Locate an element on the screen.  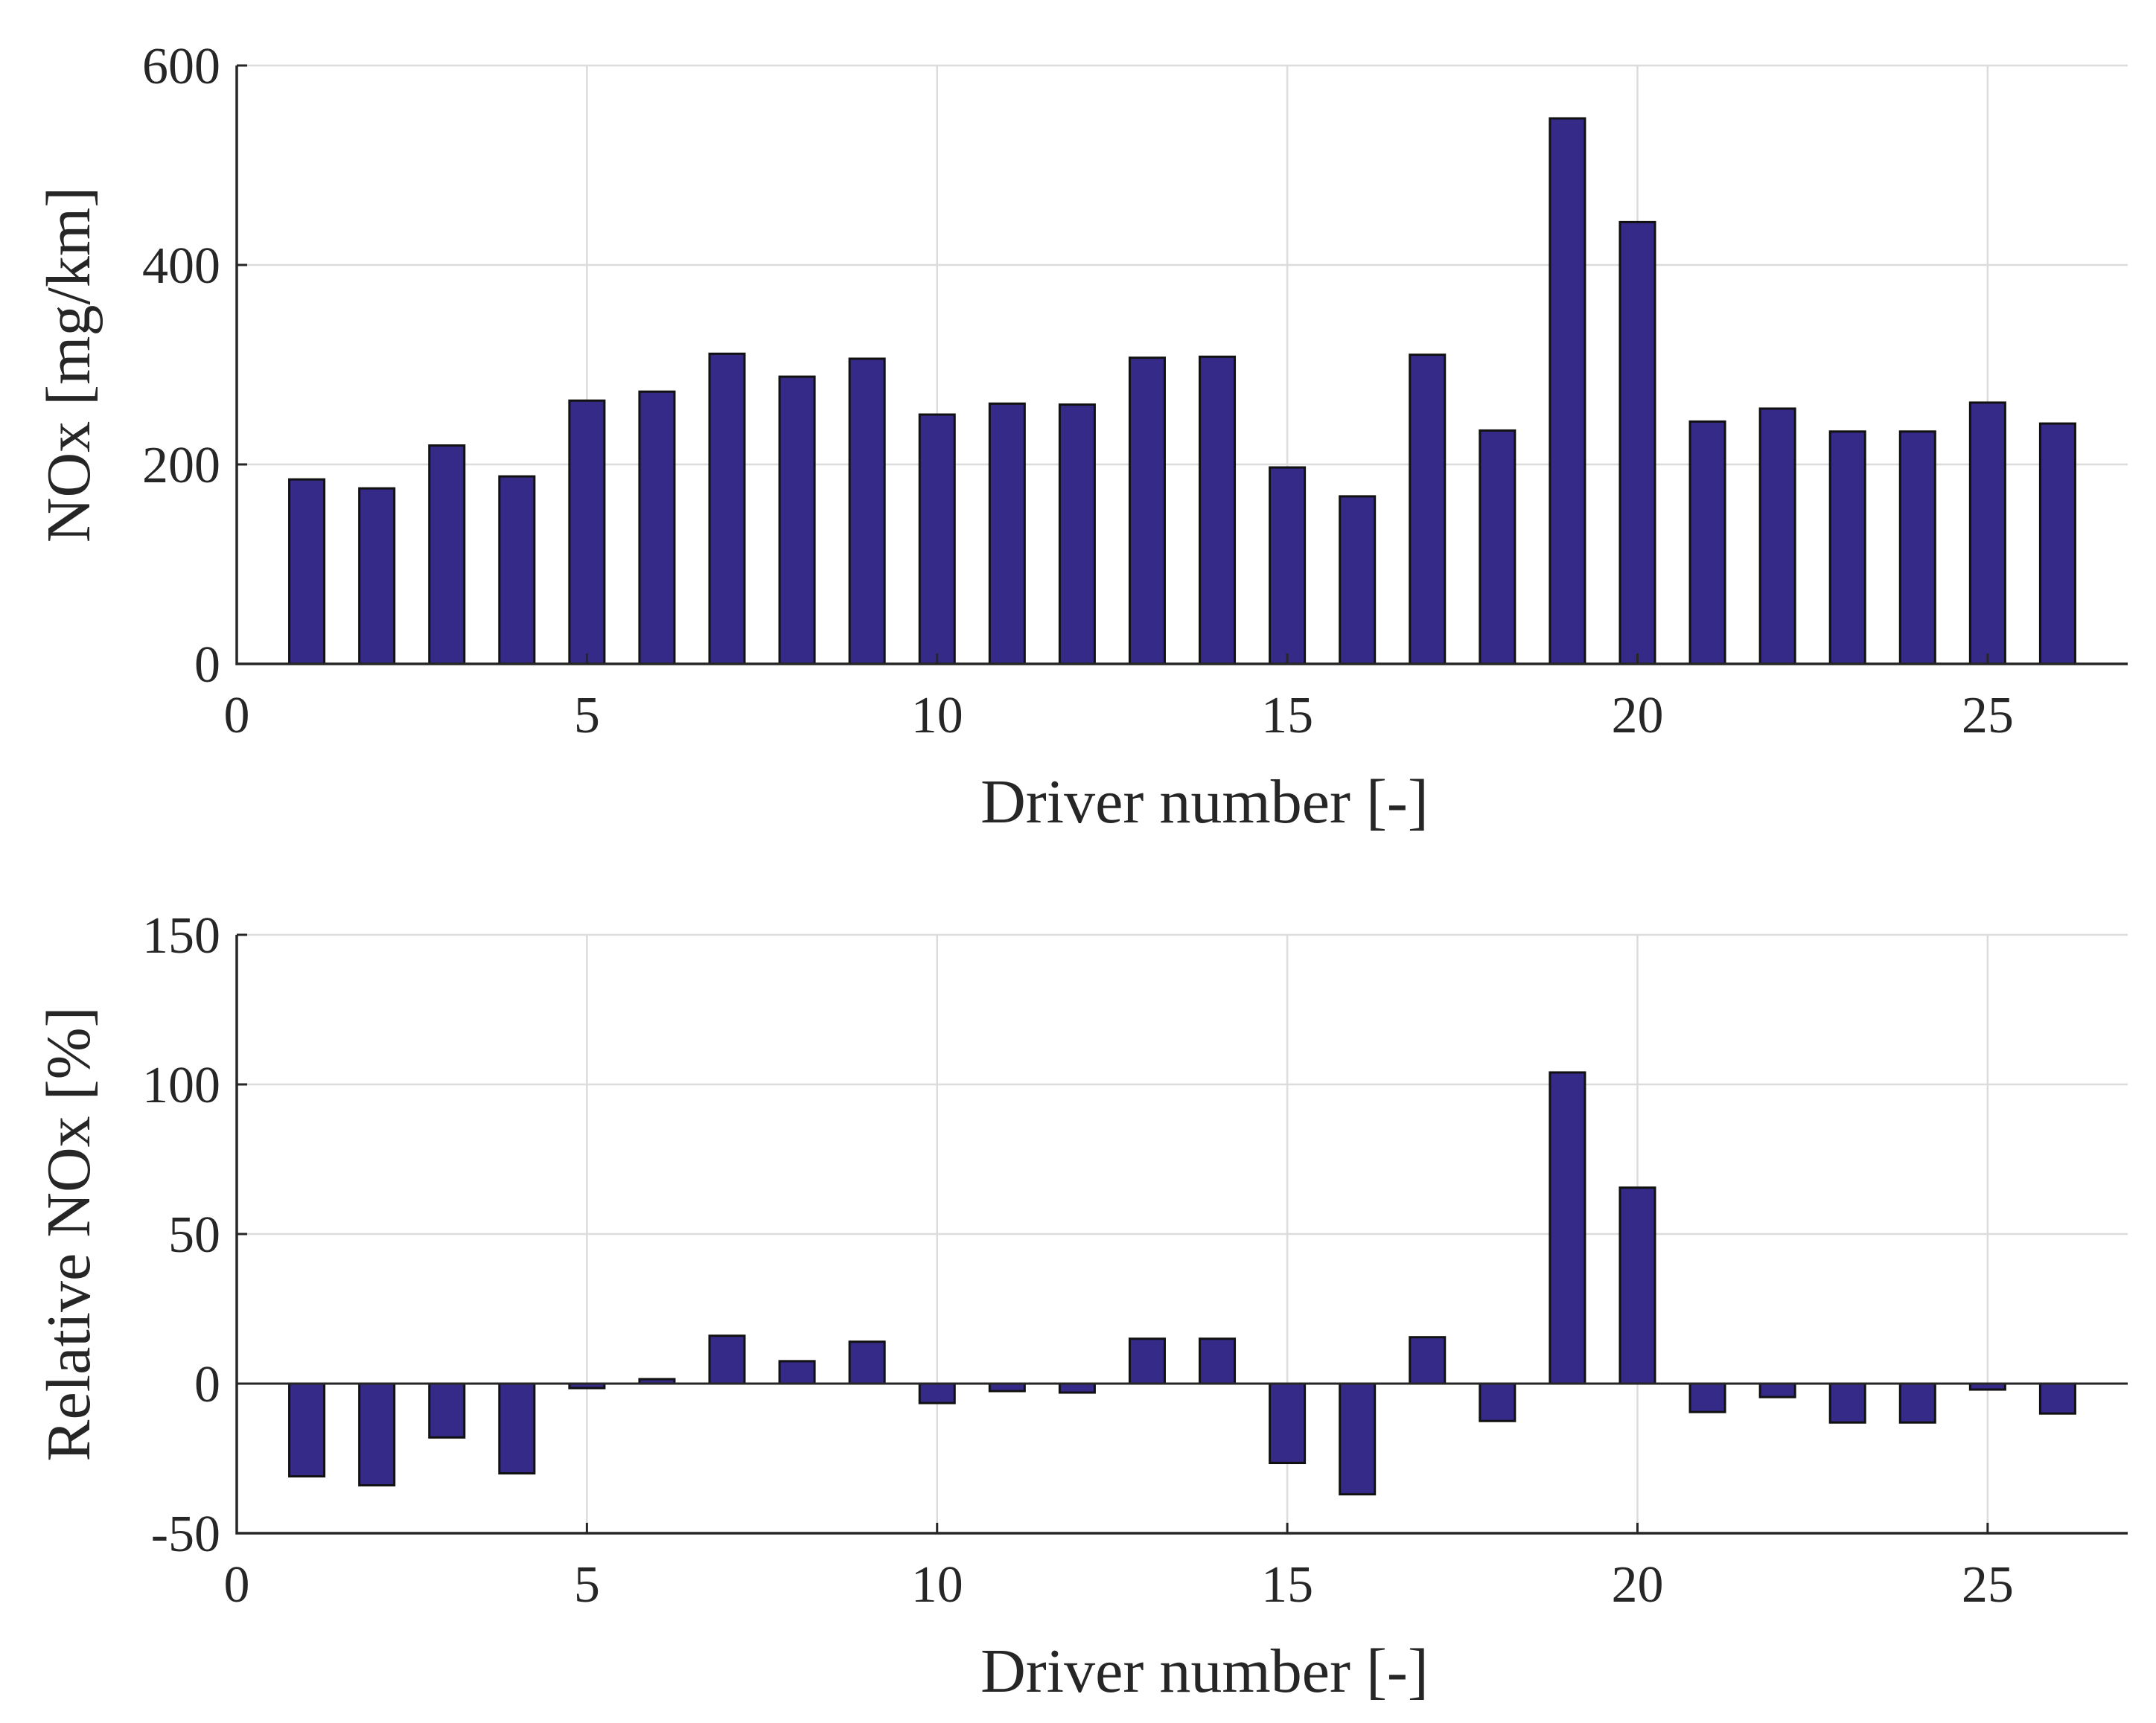
y-tick-label: 400 is located at coordinates (181, 266).